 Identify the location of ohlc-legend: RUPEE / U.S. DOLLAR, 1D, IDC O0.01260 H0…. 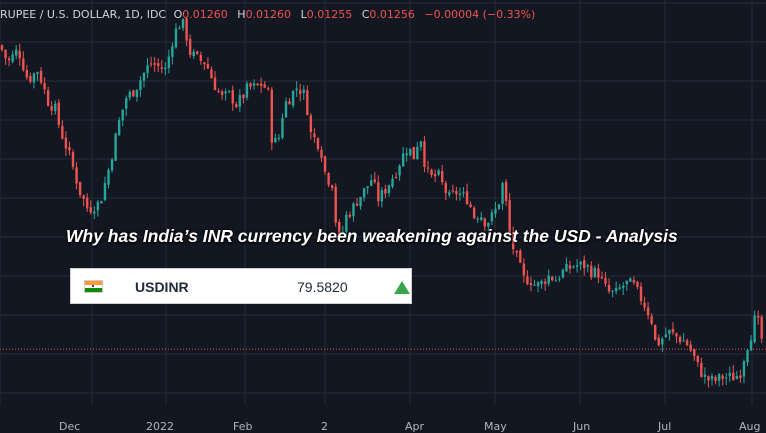
(270, 14).